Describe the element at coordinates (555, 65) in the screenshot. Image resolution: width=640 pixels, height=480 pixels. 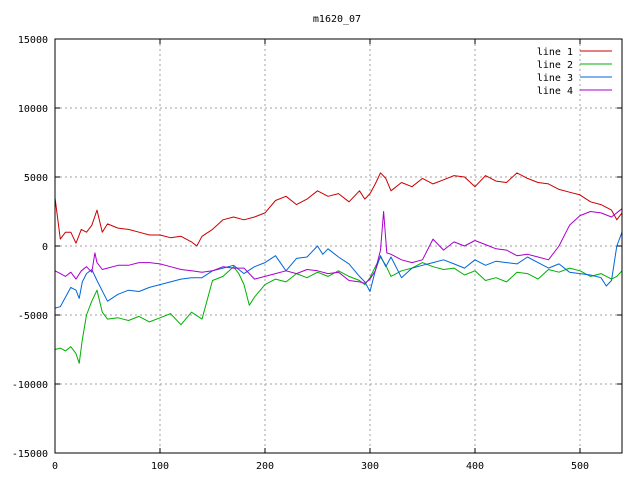
I see `legend-label: line 2` at that location.